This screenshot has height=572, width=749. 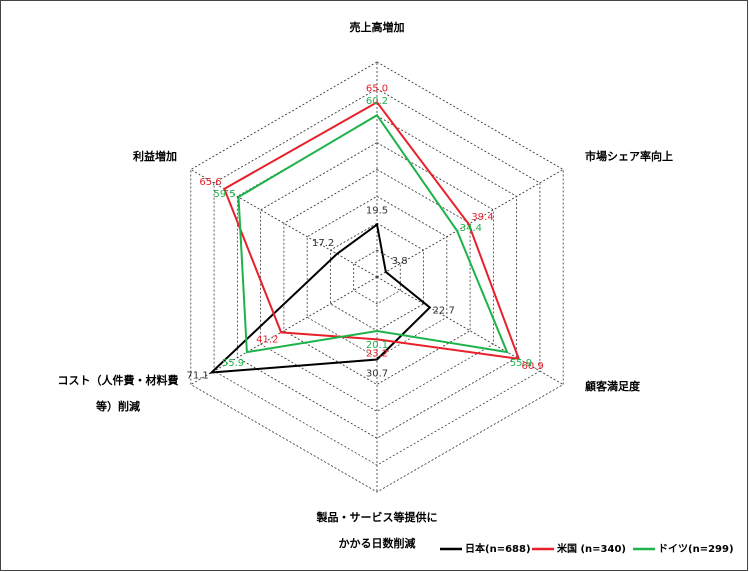 What do you see at coordinates (400, 261) in the screenshot?
I see `value-label: 3.8` at bounding box center [400, 261].